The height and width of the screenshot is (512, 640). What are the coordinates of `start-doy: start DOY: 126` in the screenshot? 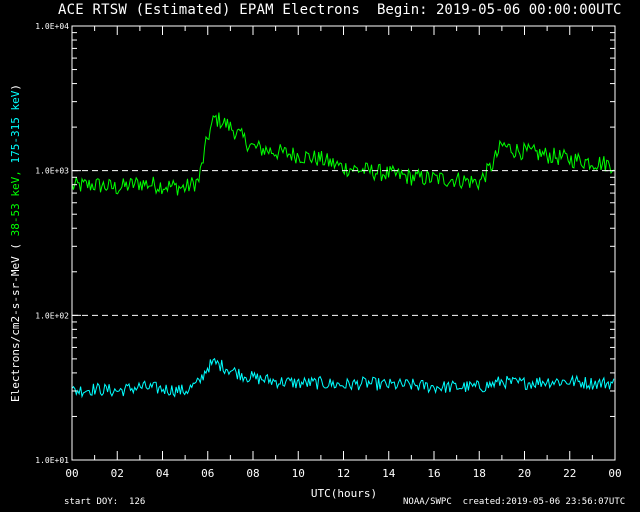 It's located at (105, 502).